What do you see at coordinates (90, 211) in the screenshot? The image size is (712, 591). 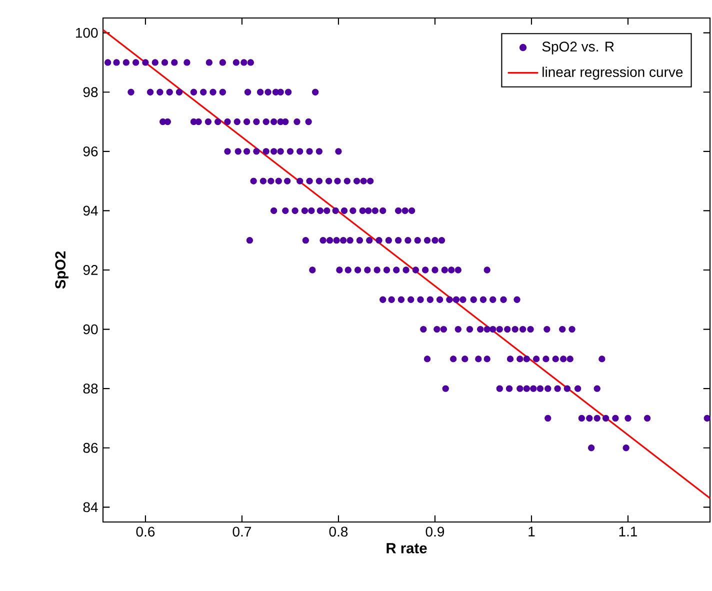 I see `y-tick-label: 94` at bounding box center [90, 211].